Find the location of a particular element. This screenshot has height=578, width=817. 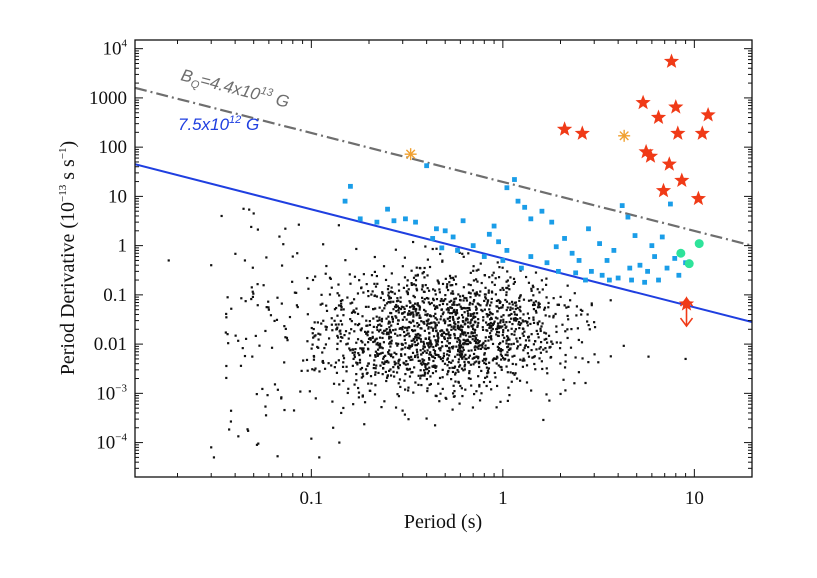

hbp-point is located at coordinates (547, 263).